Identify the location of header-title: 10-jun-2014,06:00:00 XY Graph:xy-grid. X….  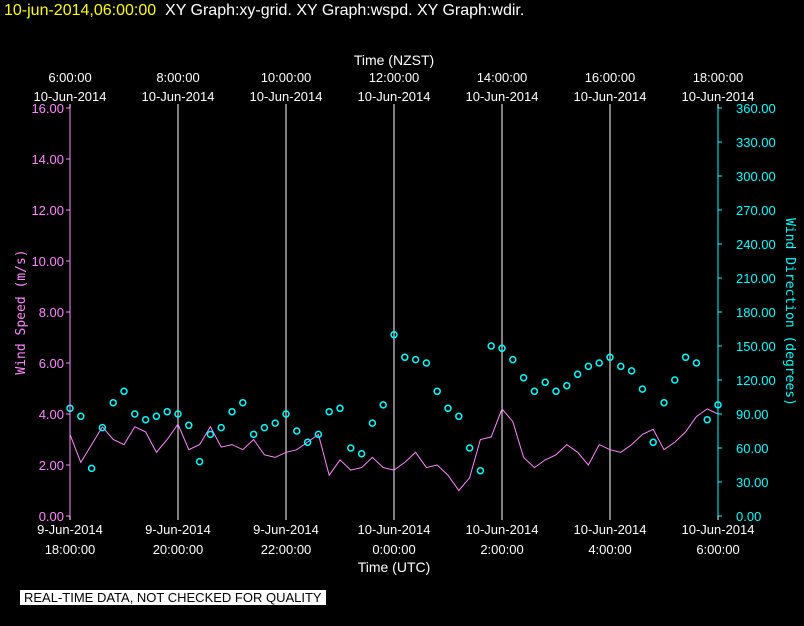
(264, 11).